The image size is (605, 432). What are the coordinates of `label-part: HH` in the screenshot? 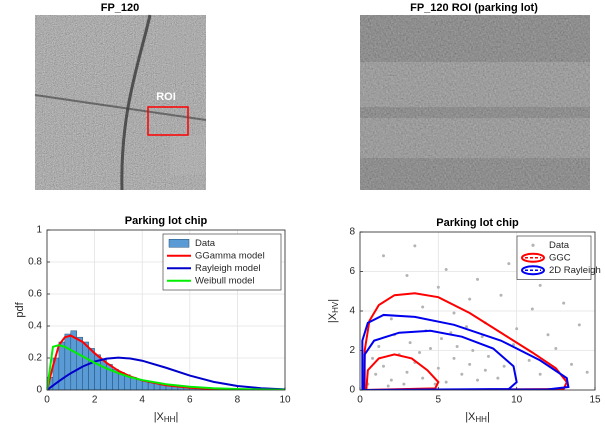 It's located at (170, 419).